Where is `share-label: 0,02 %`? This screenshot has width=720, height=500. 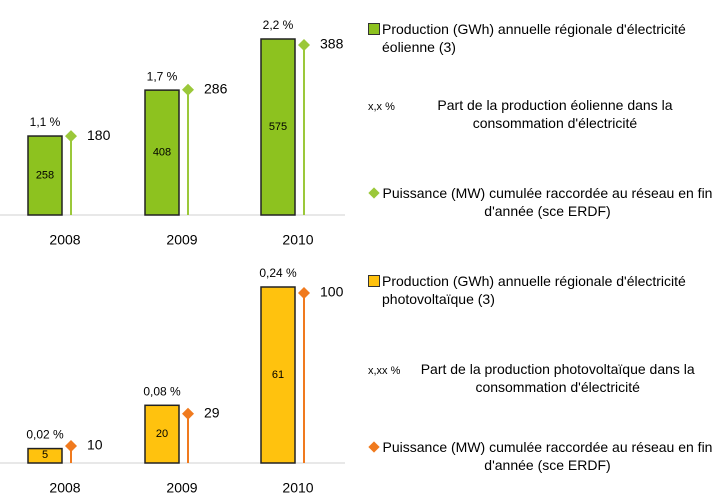
share-label: 0,02 % is located at coordinates (45, 435).